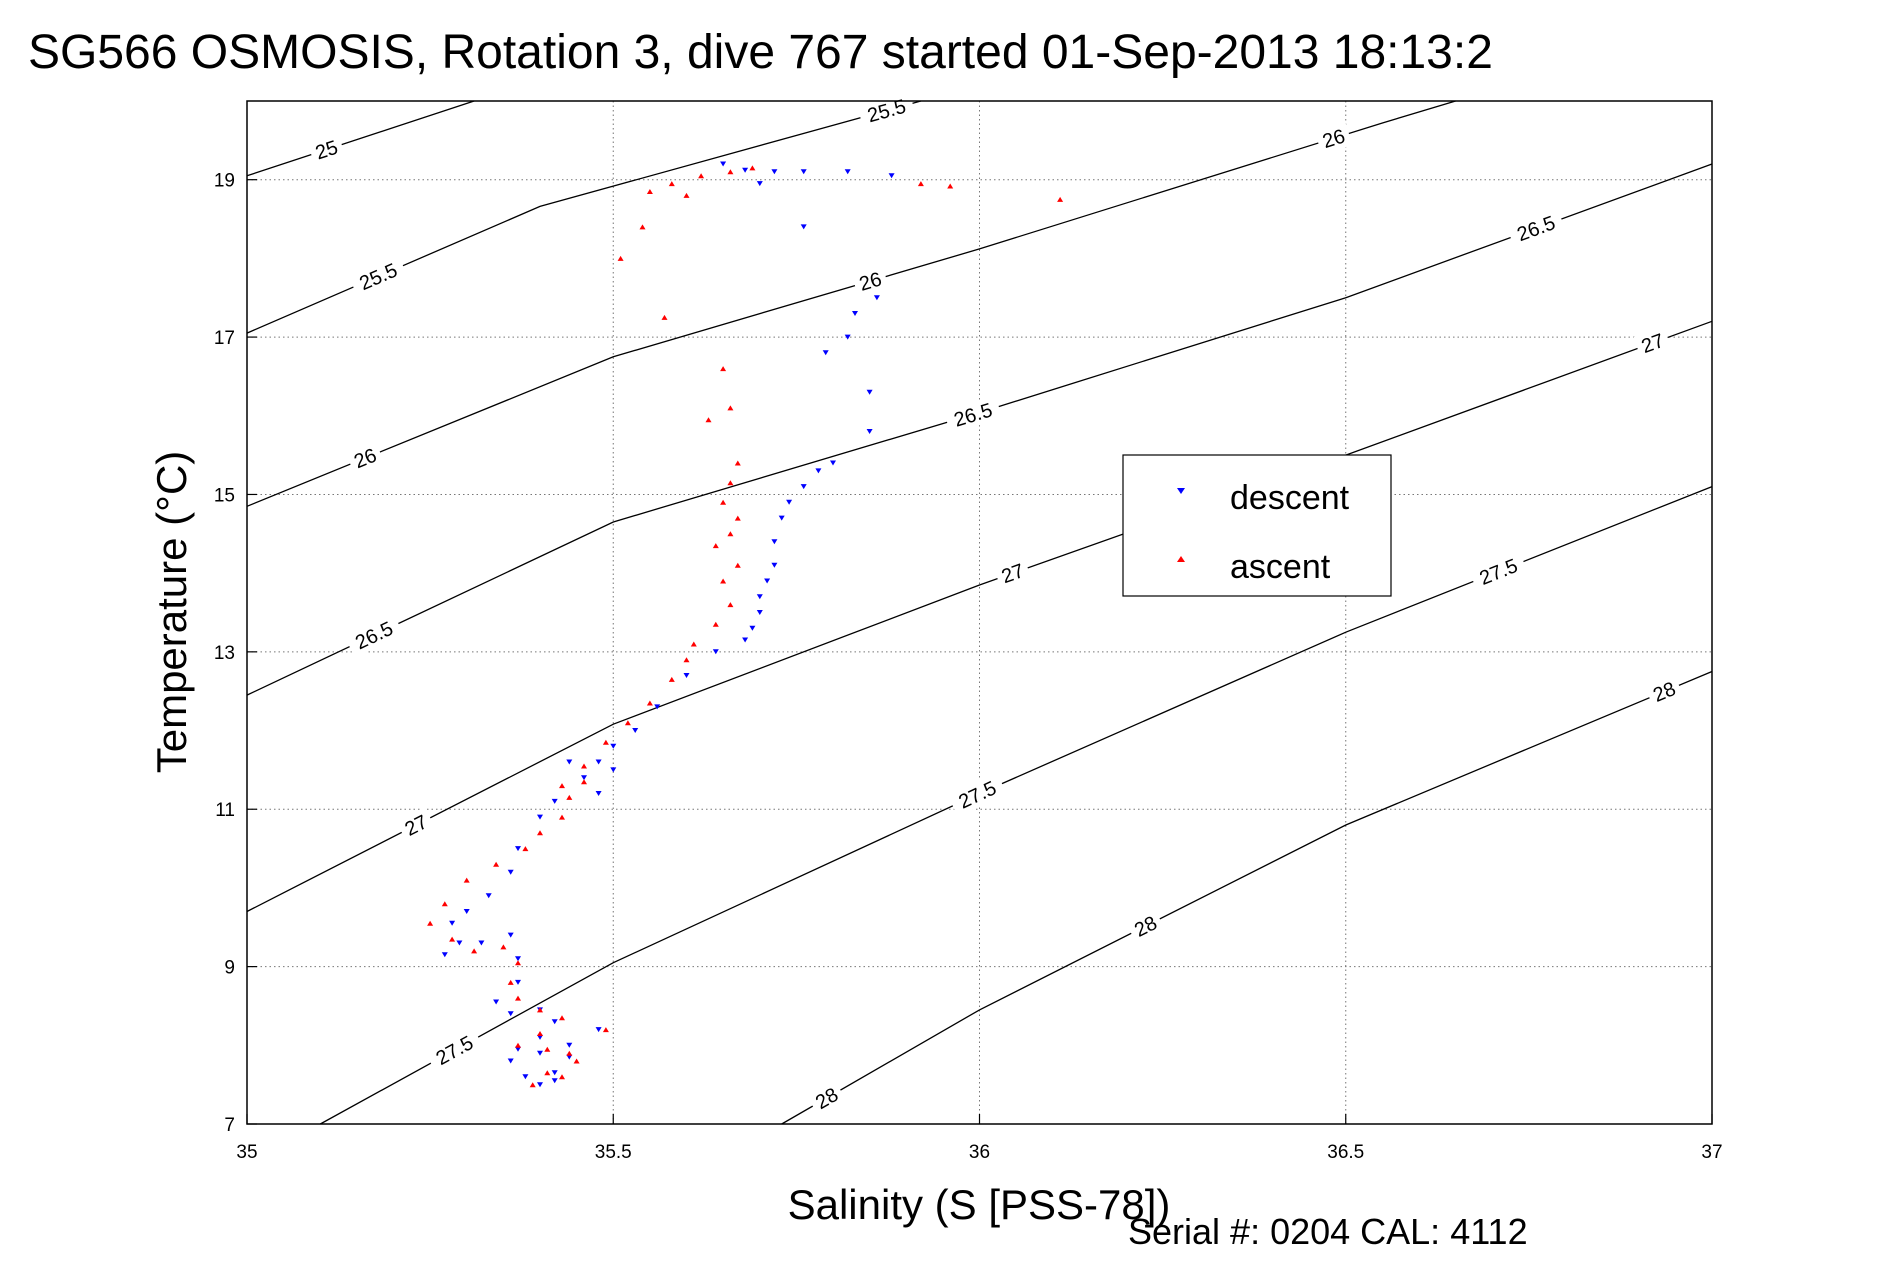 The width and height of the screenshot is (1891, 1262). I want to click on y-tick-label: 15, so click(224, 495).